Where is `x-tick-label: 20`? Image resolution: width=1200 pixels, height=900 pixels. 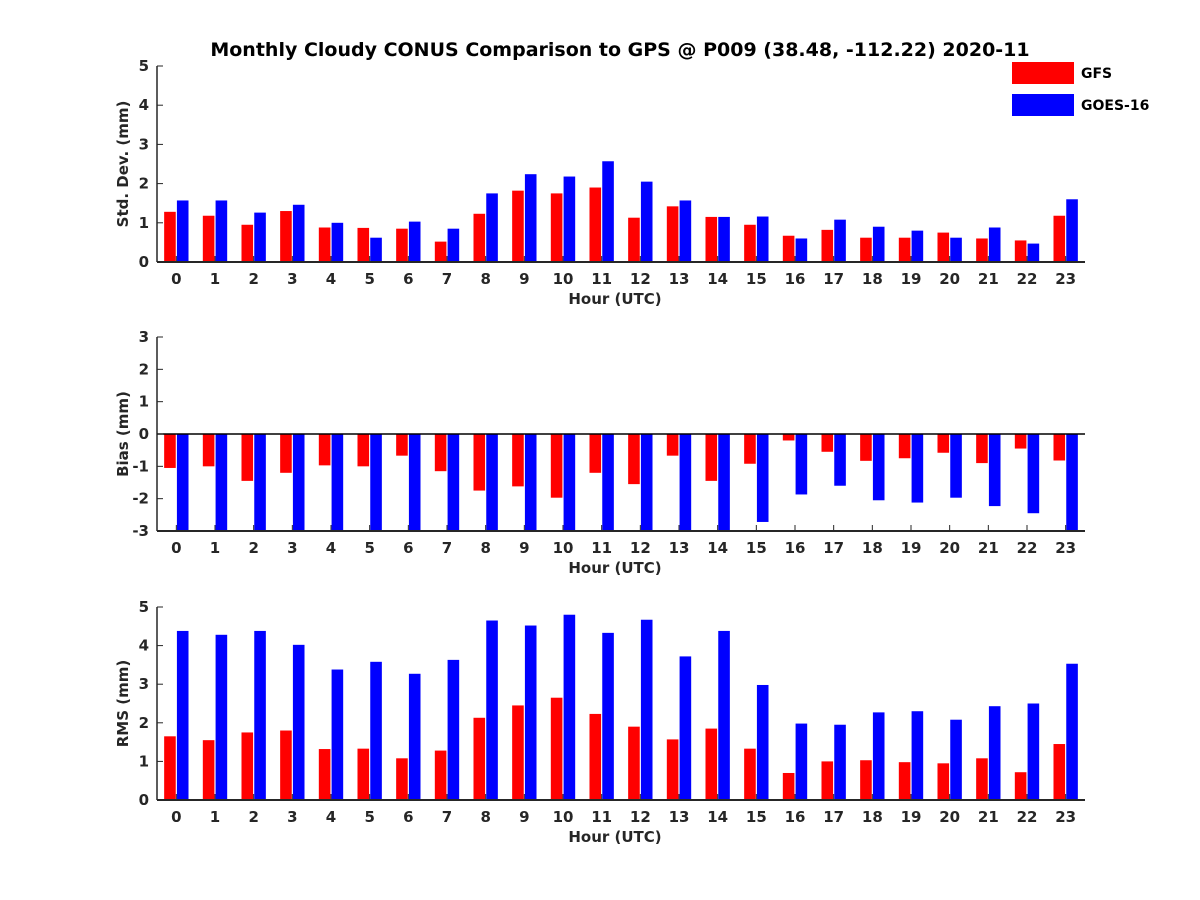
x-tick-label: 20 is located at coordinates (949, 817).